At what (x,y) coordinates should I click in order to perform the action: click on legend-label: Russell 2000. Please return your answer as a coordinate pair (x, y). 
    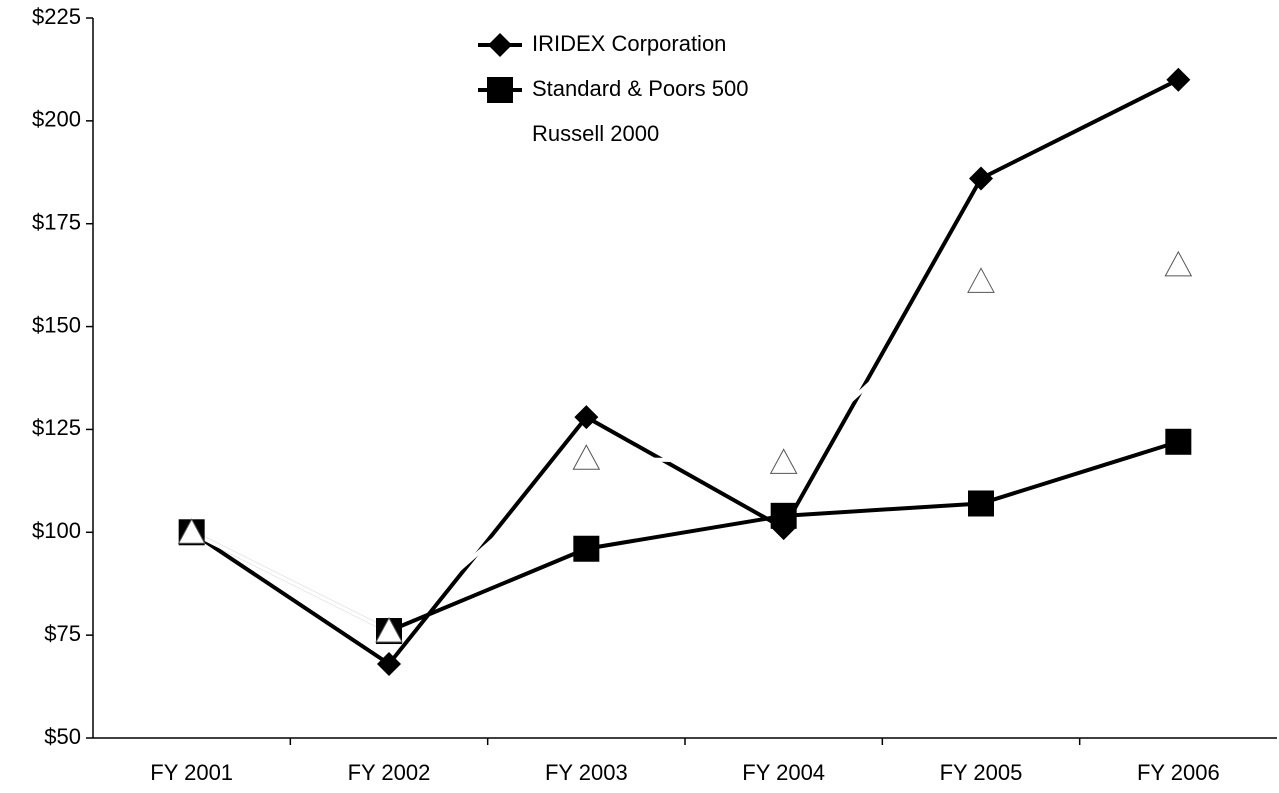
    Looking at the image, I should click on (595, 133).